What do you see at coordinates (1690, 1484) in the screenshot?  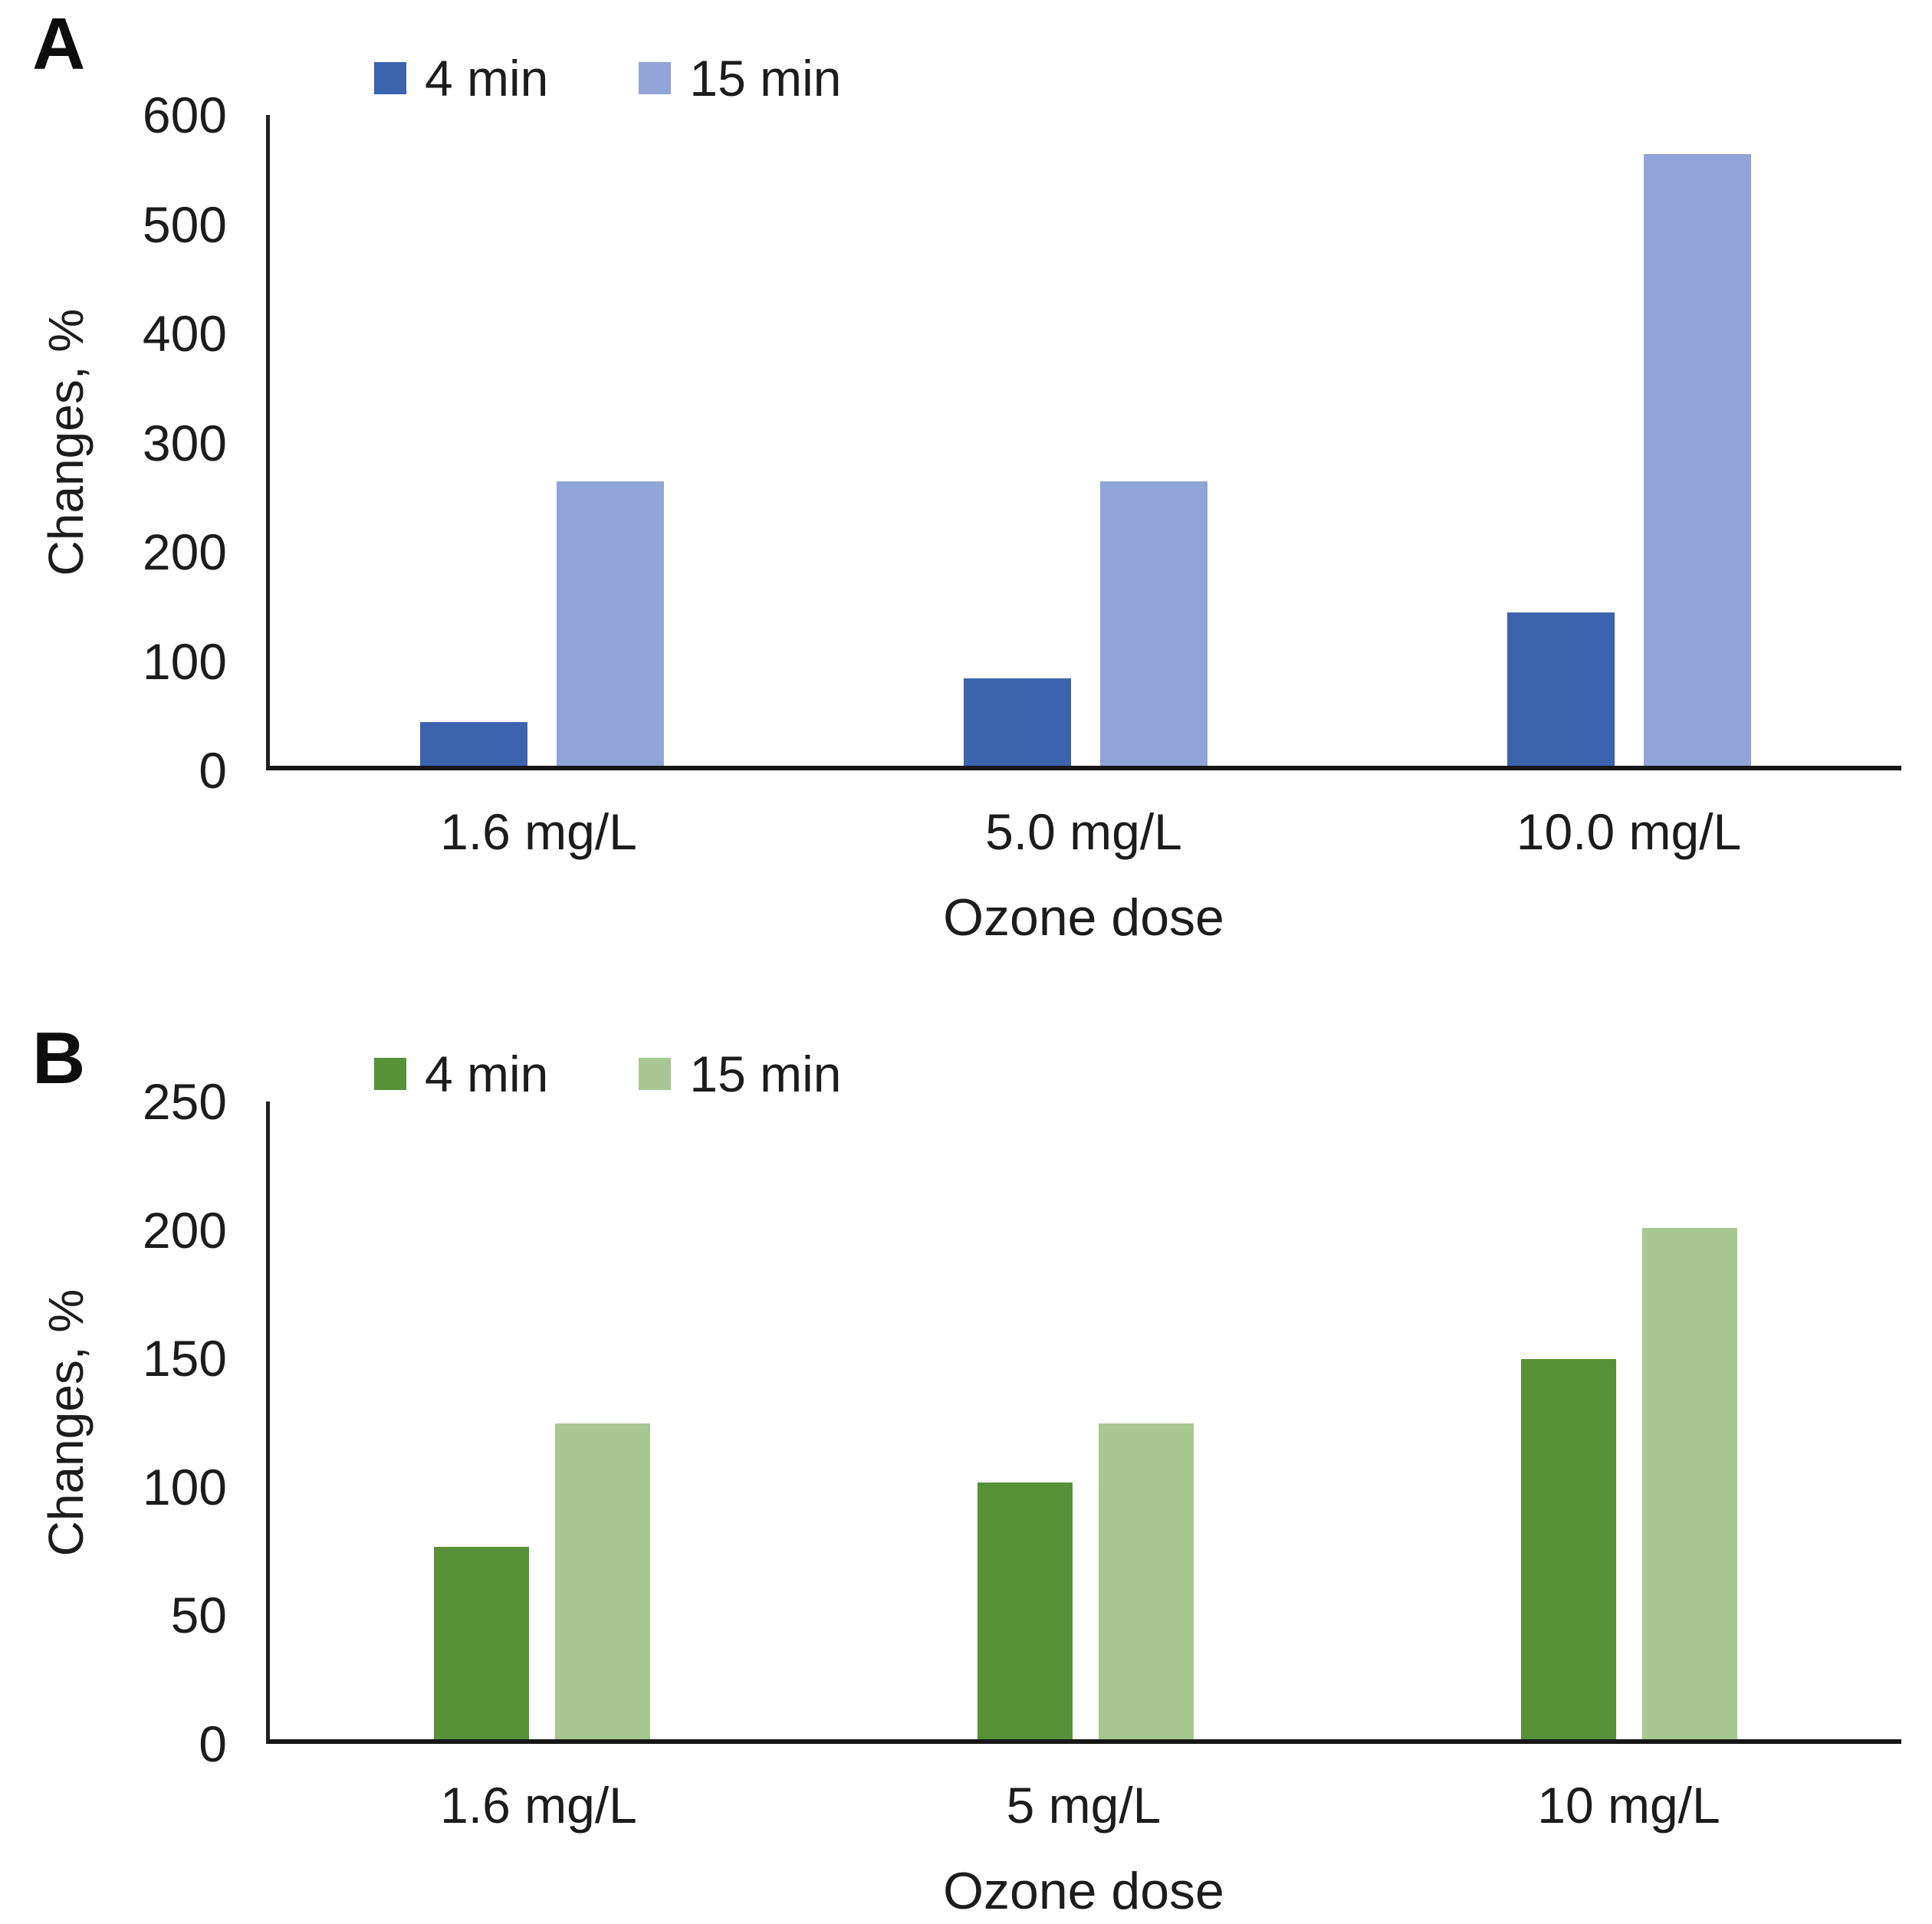 I see `bar-15-min-10-mg/L` at bounding box center [1690, 1484].